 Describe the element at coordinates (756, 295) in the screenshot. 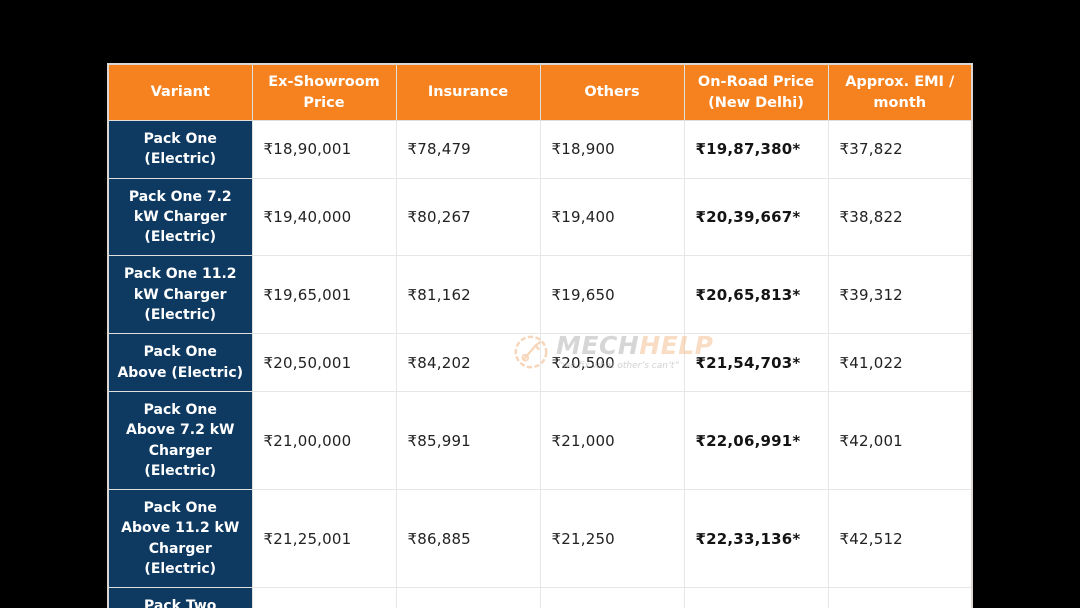

I see `onroad-price-cell: ₹20,65,813*` at that location.